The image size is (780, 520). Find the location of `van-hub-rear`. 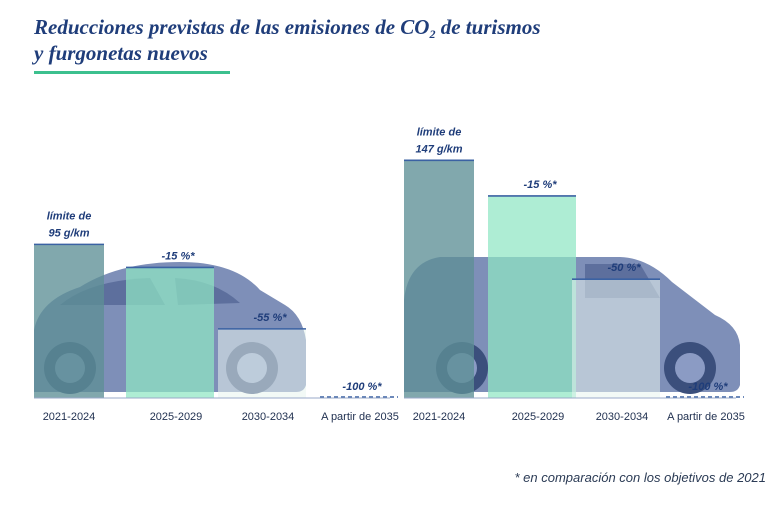

van-hub-rear is located at coordinates (690, 368).